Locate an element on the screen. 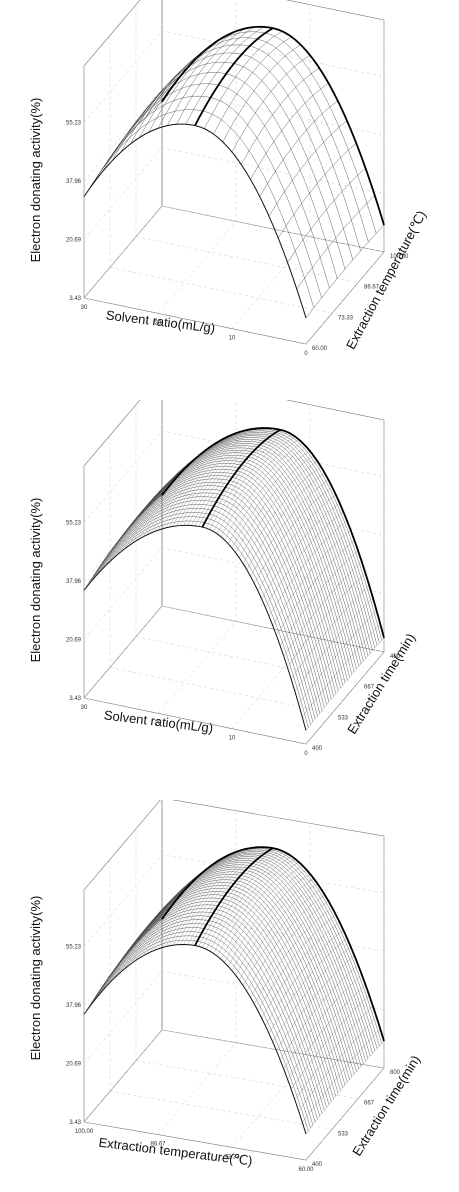 The image size is (459, 1192). x-tick-label: 100.00 is located at coordinates (84, 1132).